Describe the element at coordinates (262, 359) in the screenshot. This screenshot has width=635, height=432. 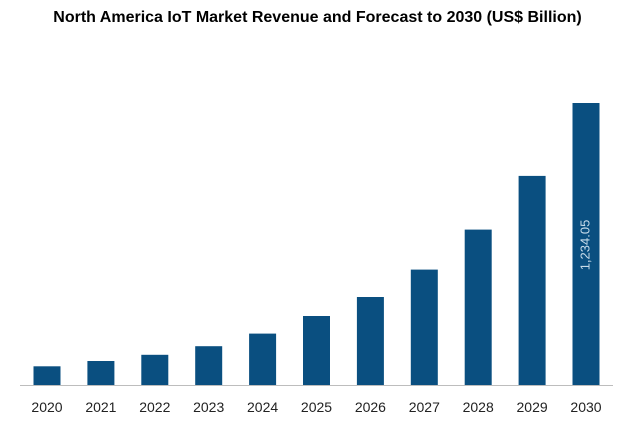
I see `bar-2024` at that location.